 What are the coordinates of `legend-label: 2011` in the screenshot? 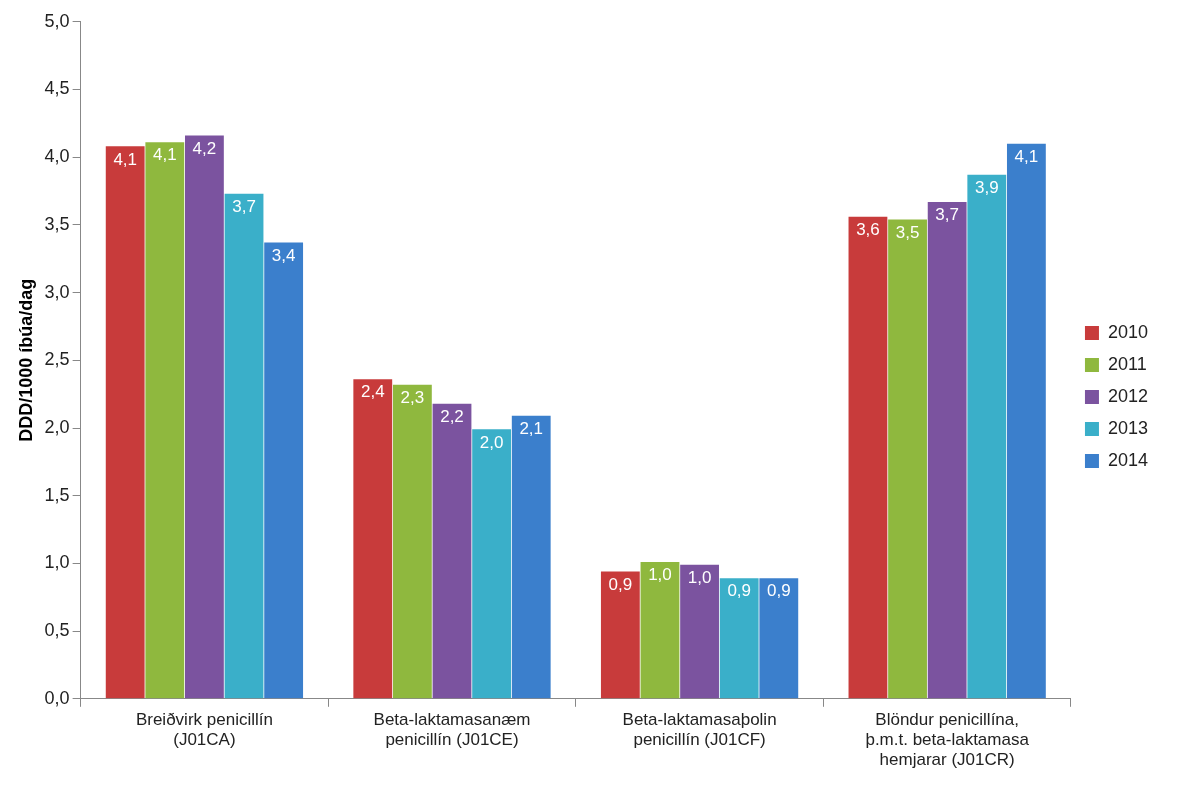 It's located at (1127, 363).